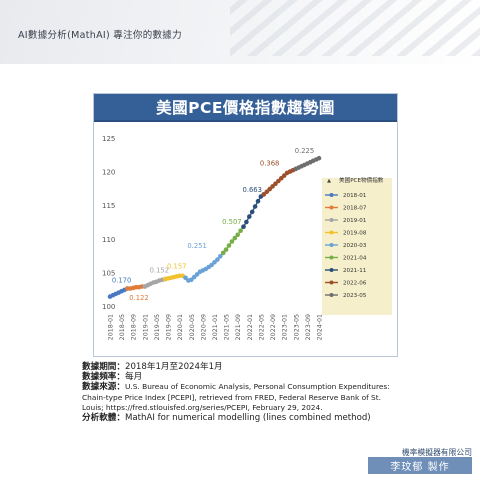 Image resolution: width=480 pixels, height=480 pixels. What do you see at coordinates (420, 465) in the screenshot?
I see `author-badge: 李玟郁 製作` at bounding box center [420, 465].